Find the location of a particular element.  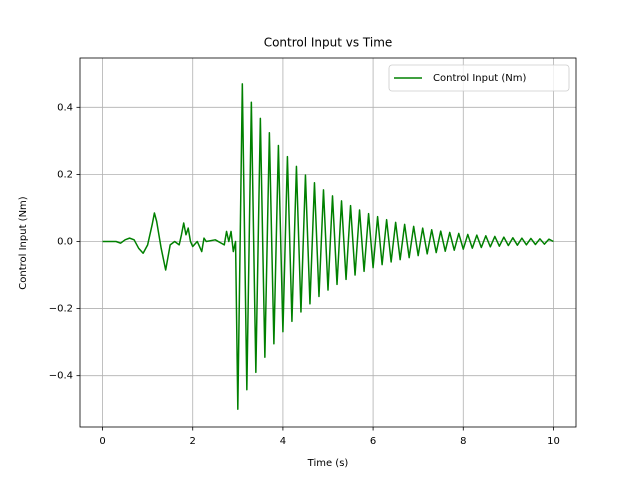

y-tick-label: −0.2 is located at coordinates (61, 309).